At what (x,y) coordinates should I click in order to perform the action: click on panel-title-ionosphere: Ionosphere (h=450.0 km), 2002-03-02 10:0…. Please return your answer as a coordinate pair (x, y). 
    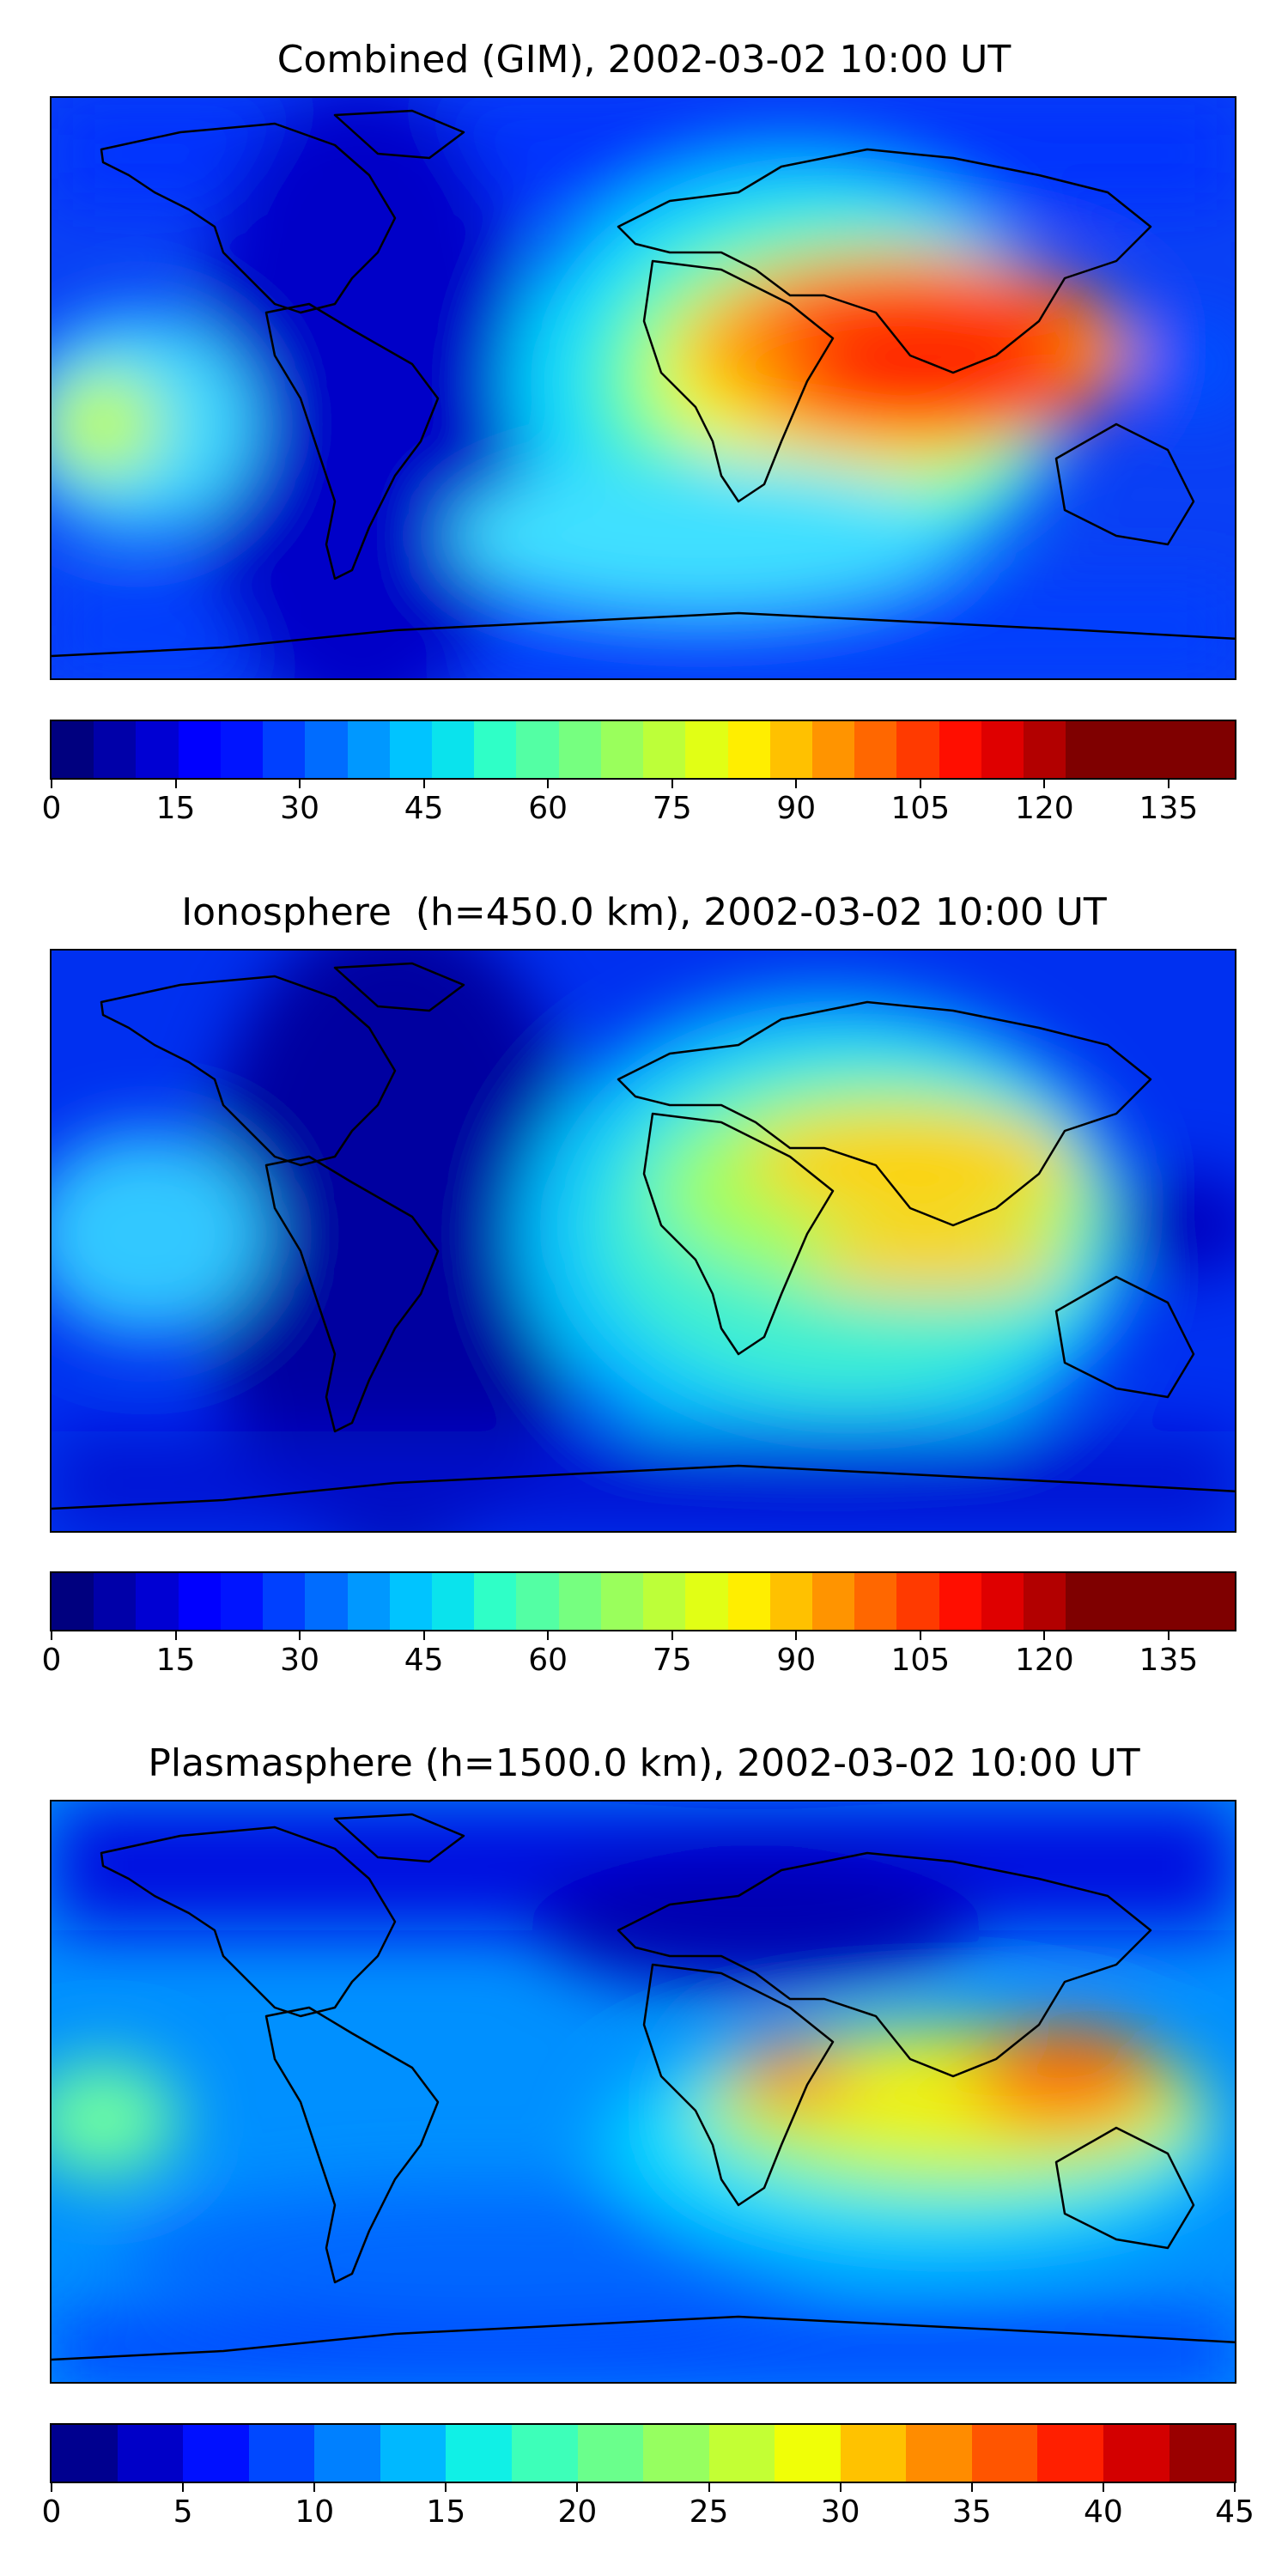
    Looking at the image, I should click on (644, 912).